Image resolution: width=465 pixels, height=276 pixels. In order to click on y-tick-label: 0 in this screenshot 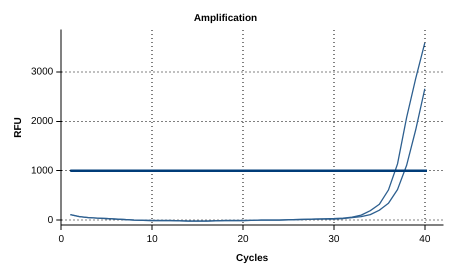, I will do `click(51, 220)`.